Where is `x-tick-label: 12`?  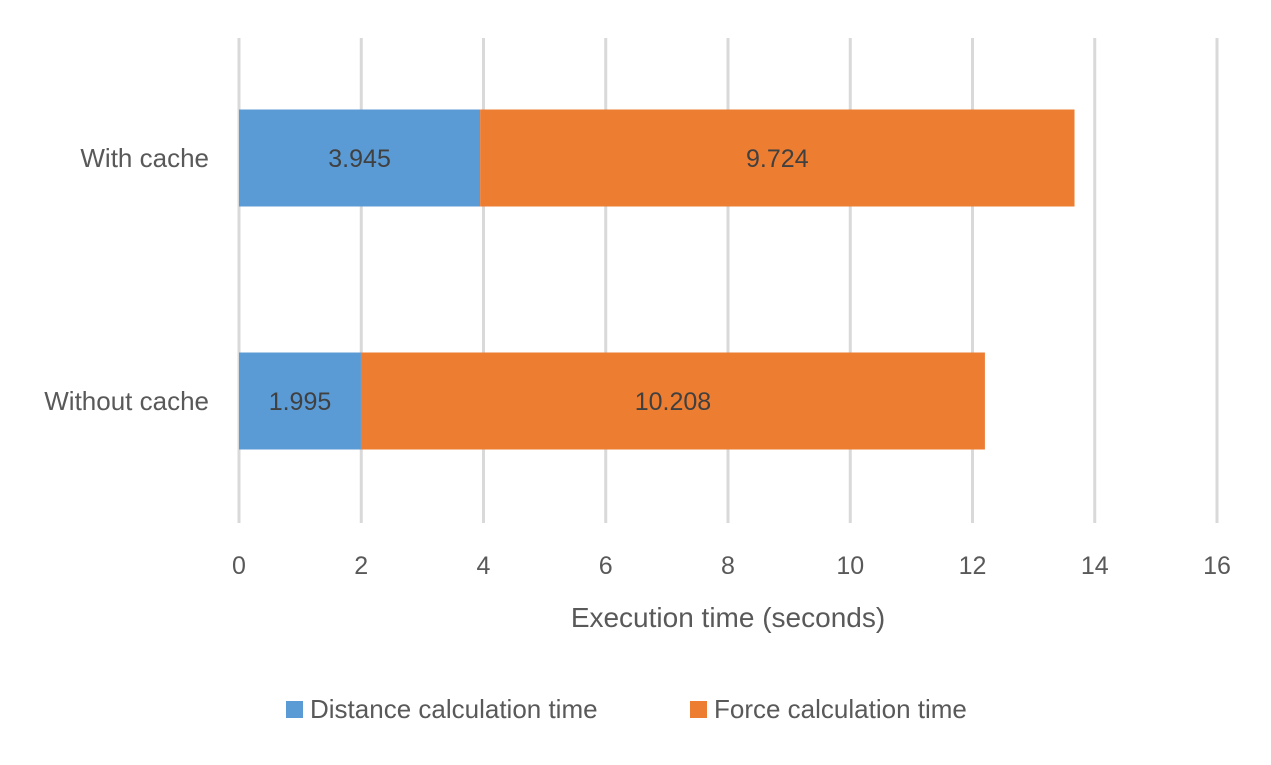
x-tick-label: 12 is located at coordinates (973, 566).